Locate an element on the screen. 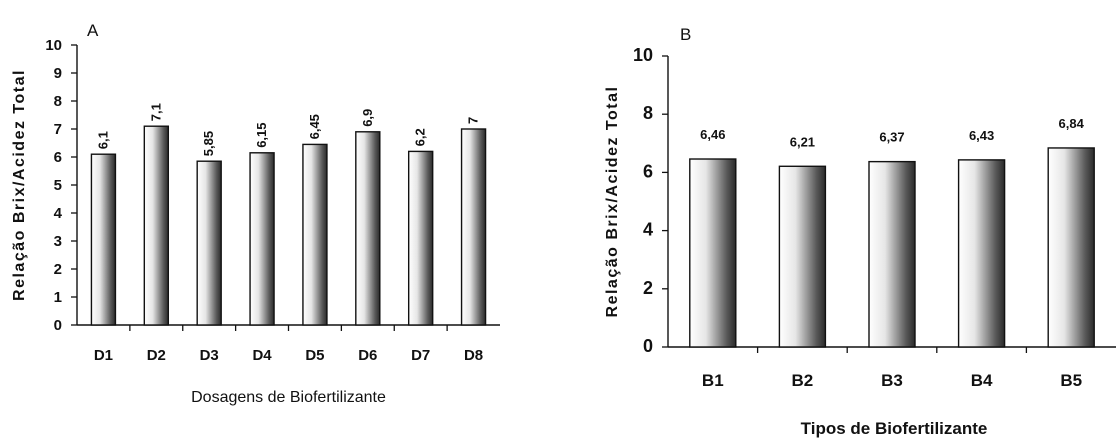  panel-label: A is located at coordinates (93, 30).